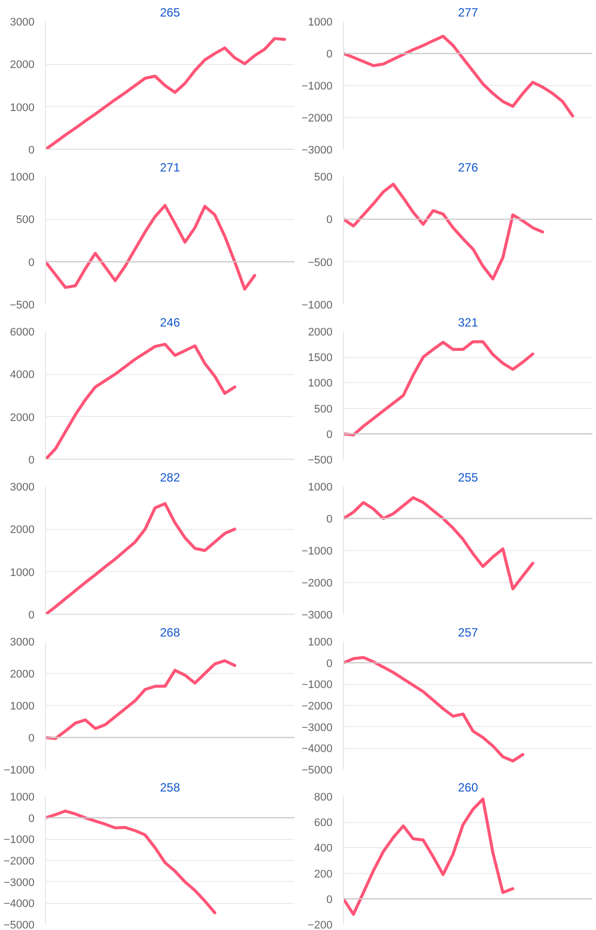  What do you see at coordinates (22, 332) in the screenshot?
I see `y-tick-label: 6000` at bounding box center [22, 332].